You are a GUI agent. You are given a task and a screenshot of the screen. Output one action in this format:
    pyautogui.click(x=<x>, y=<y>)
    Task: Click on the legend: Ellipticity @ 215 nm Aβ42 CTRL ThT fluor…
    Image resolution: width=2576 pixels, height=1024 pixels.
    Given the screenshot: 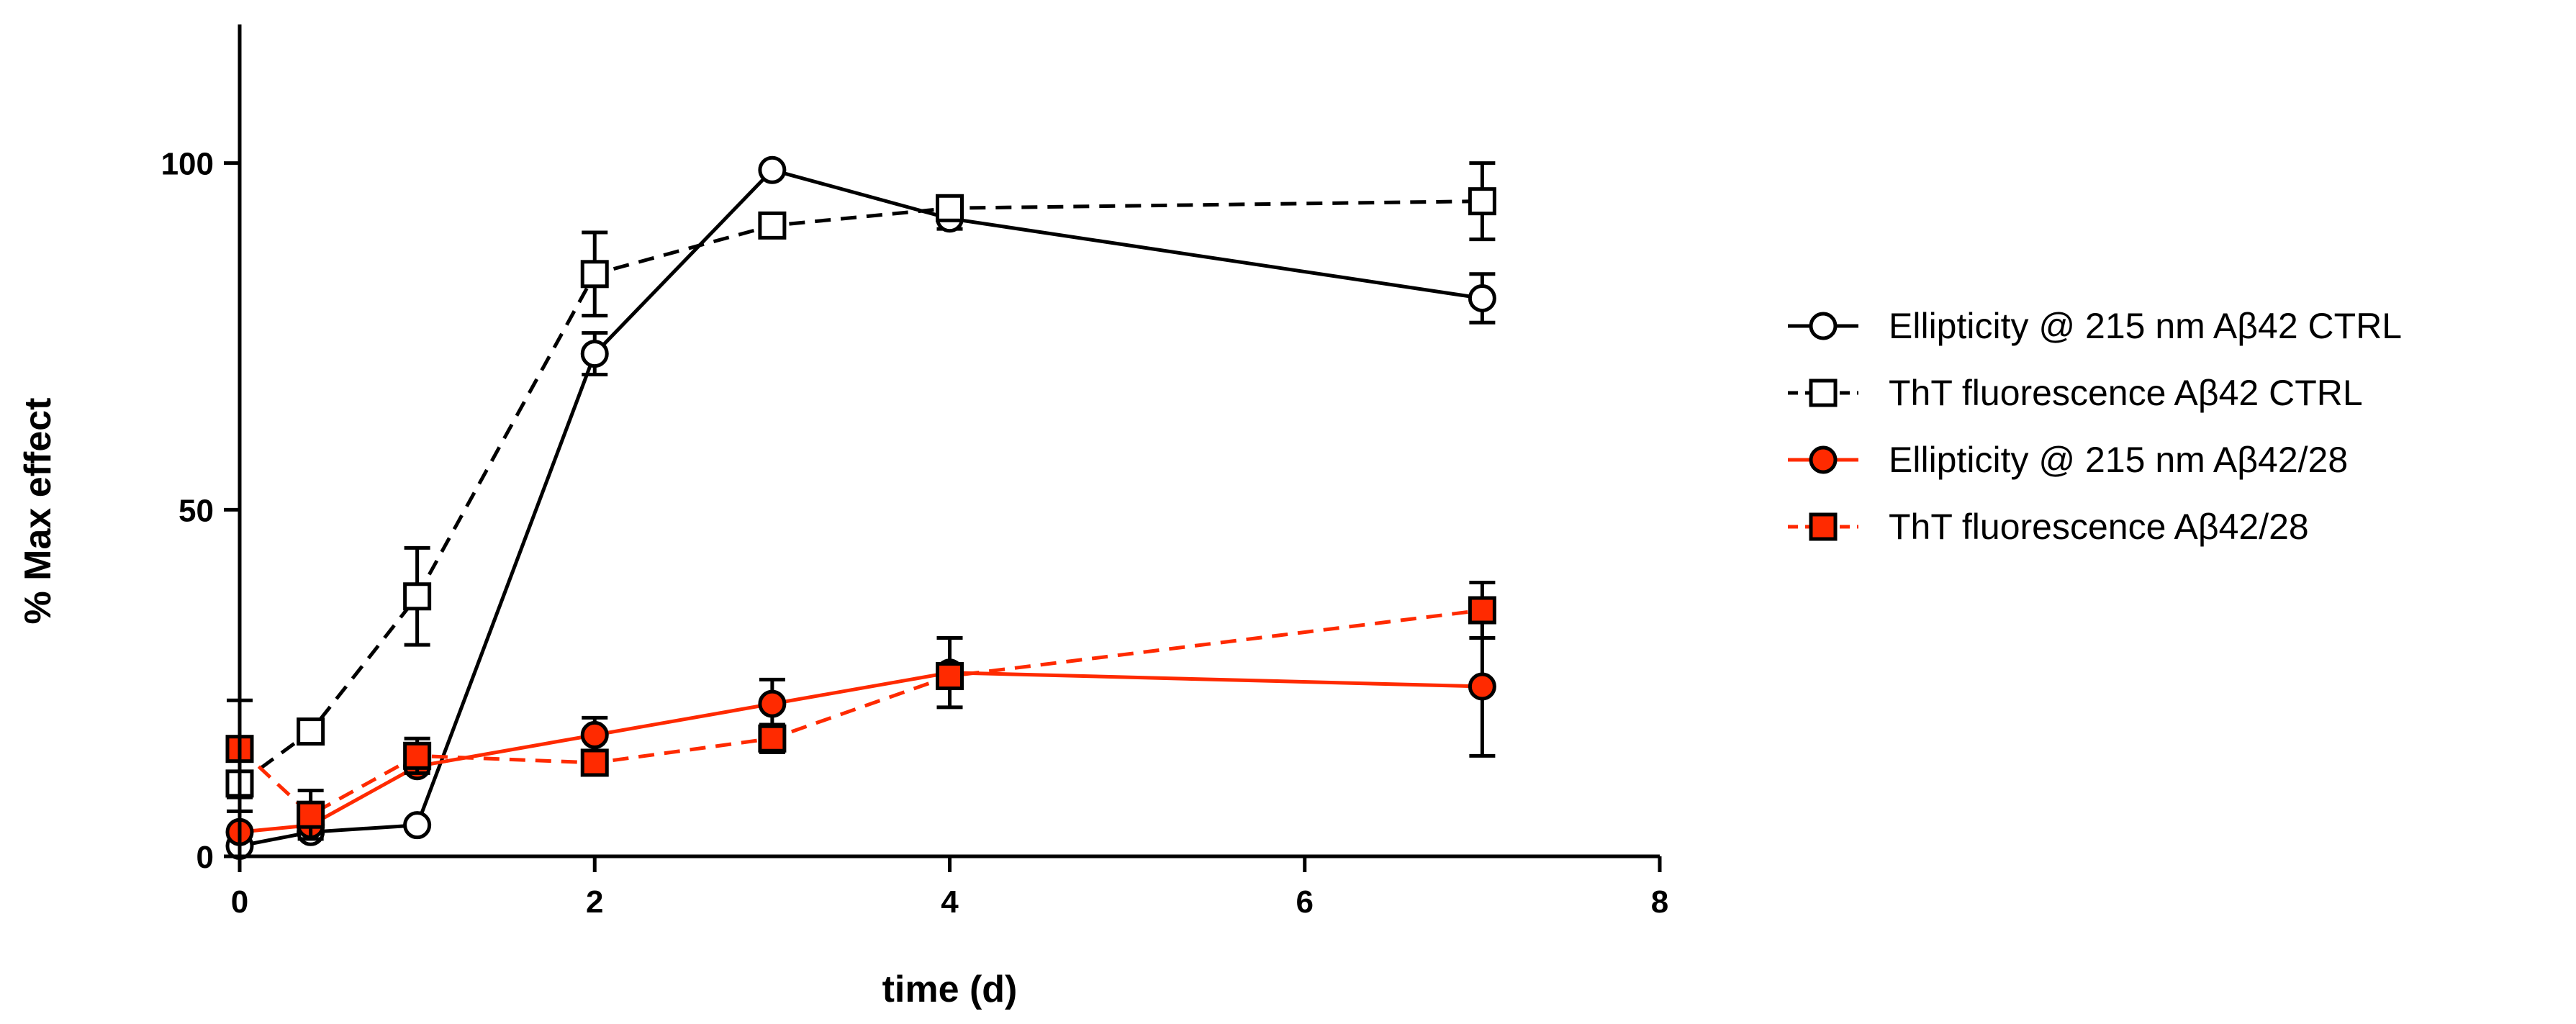 What is the action you would take?
    pyautogui.click(x=2095, y=426)
    